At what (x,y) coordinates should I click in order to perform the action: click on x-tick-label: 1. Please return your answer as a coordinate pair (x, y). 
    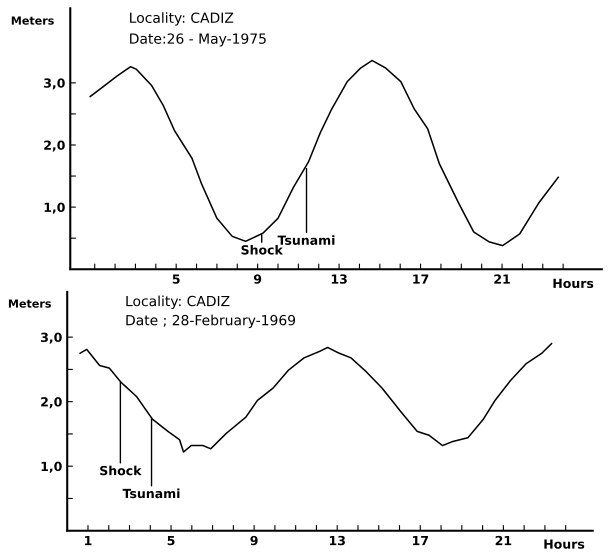
    Looking at the image, I should click on (88, 541).